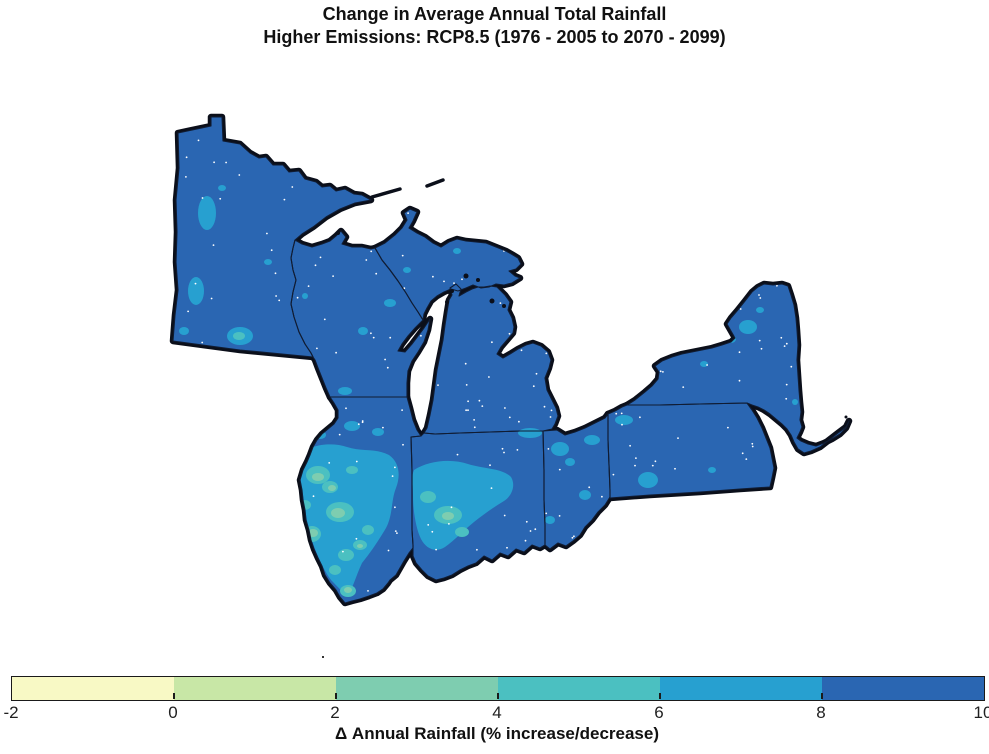 The height and width of the screenshot is (754, 989). I want to click on colorbar, so click(498, 688).